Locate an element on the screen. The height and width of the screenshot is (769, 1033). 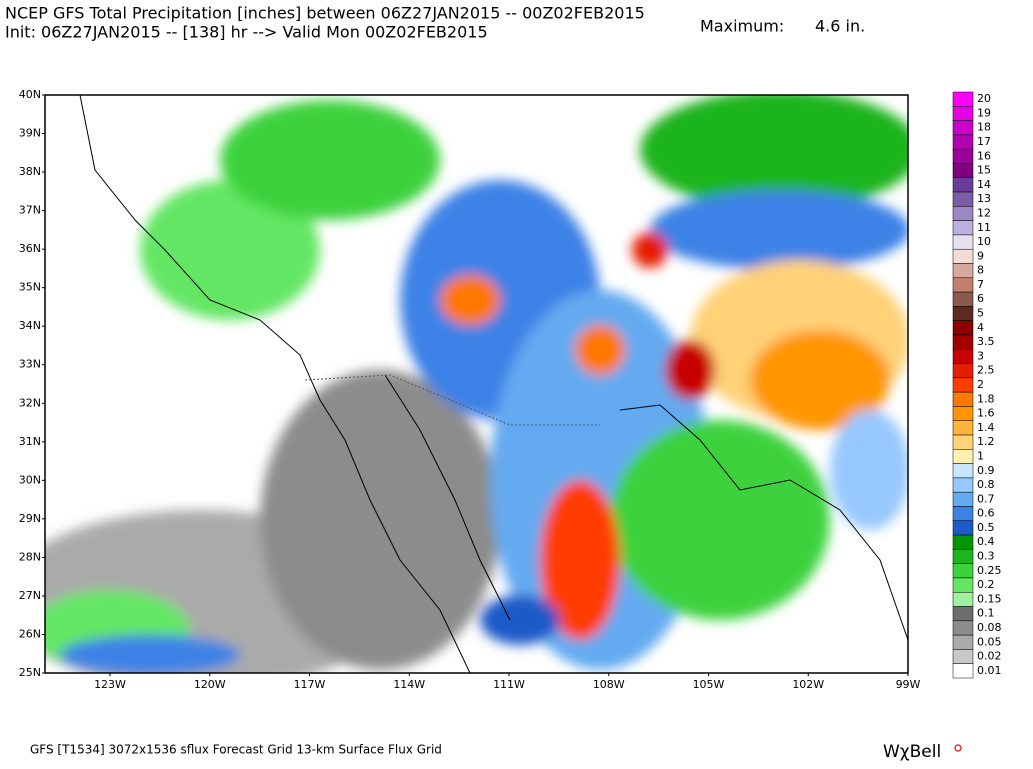
colorbar-label: 1.4 is located at coordinates (986, 427).